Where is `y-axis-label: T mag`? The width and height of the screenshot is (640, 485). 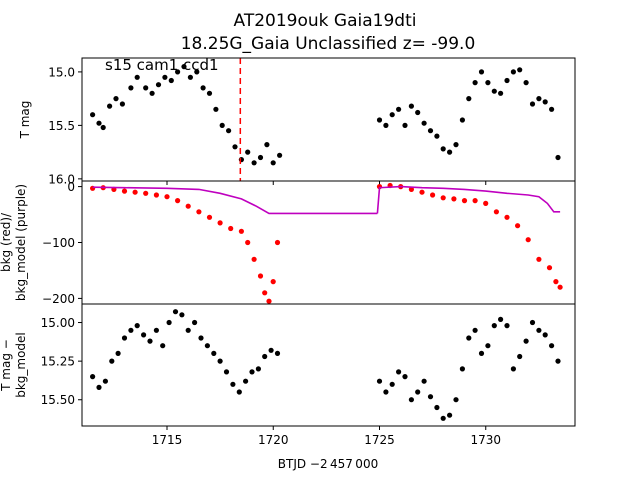 y-axis-label: T mag is located at coordinates (25, 120).